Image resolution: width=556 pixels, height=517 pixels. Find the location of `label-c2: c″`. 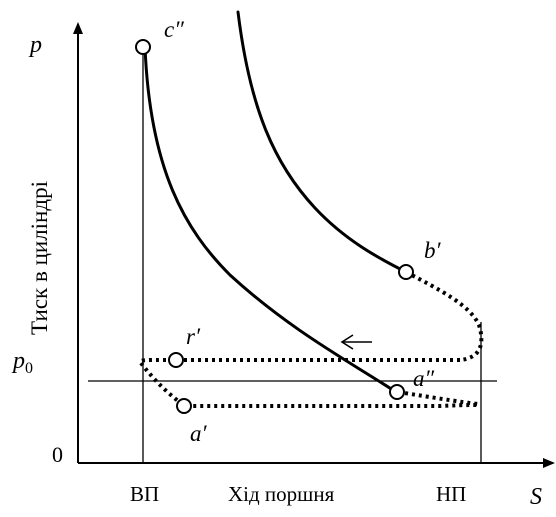

label-c2: c″ is located at coordinates (174, 29).